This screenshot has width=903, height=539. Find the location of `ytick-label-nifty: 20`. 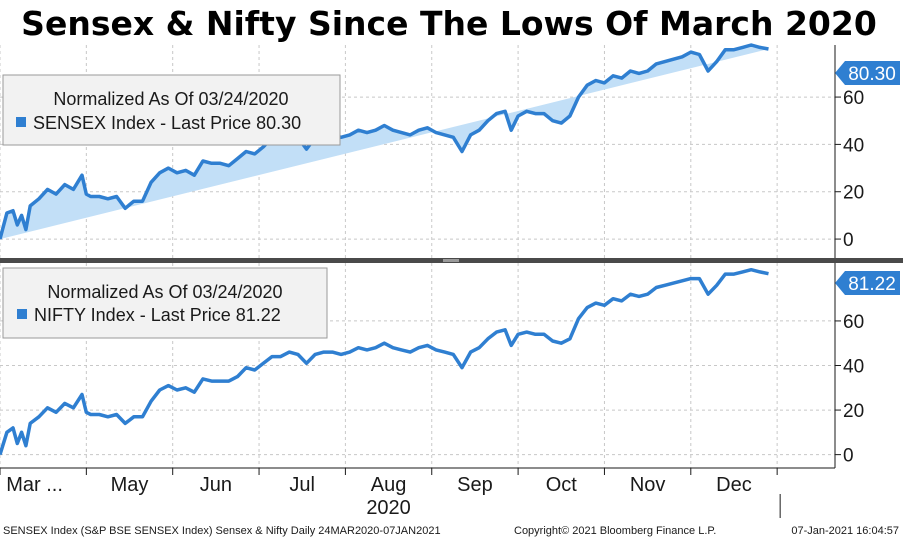

ytick-label-nifty: 20 is located at coordinates (853, 411).